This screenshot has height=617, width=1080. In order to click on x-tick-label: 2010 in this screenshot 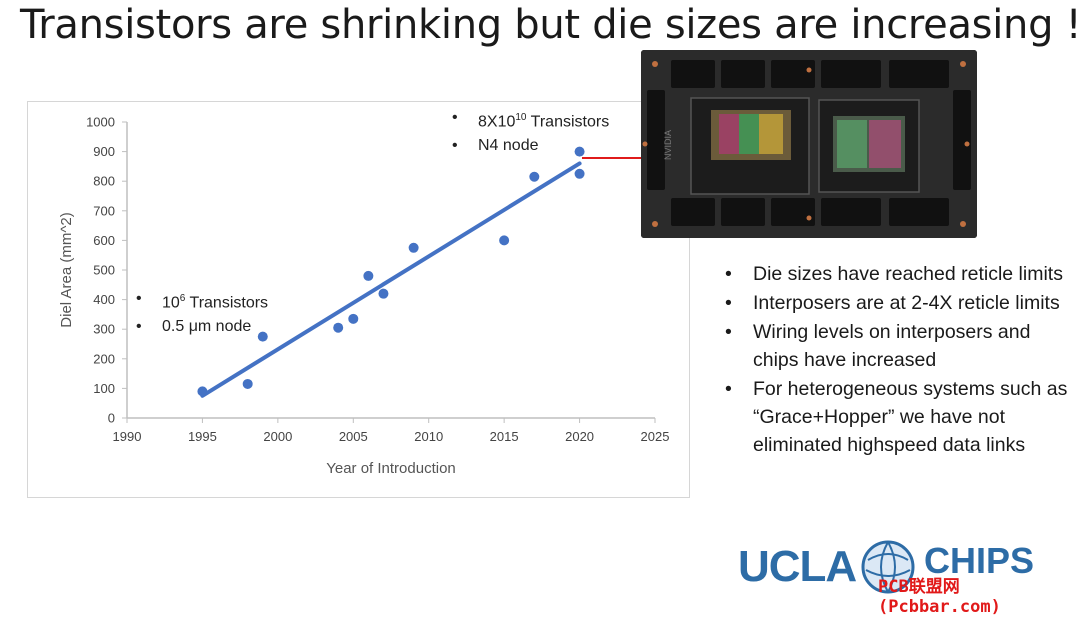, I will do `click(428, 436)`.